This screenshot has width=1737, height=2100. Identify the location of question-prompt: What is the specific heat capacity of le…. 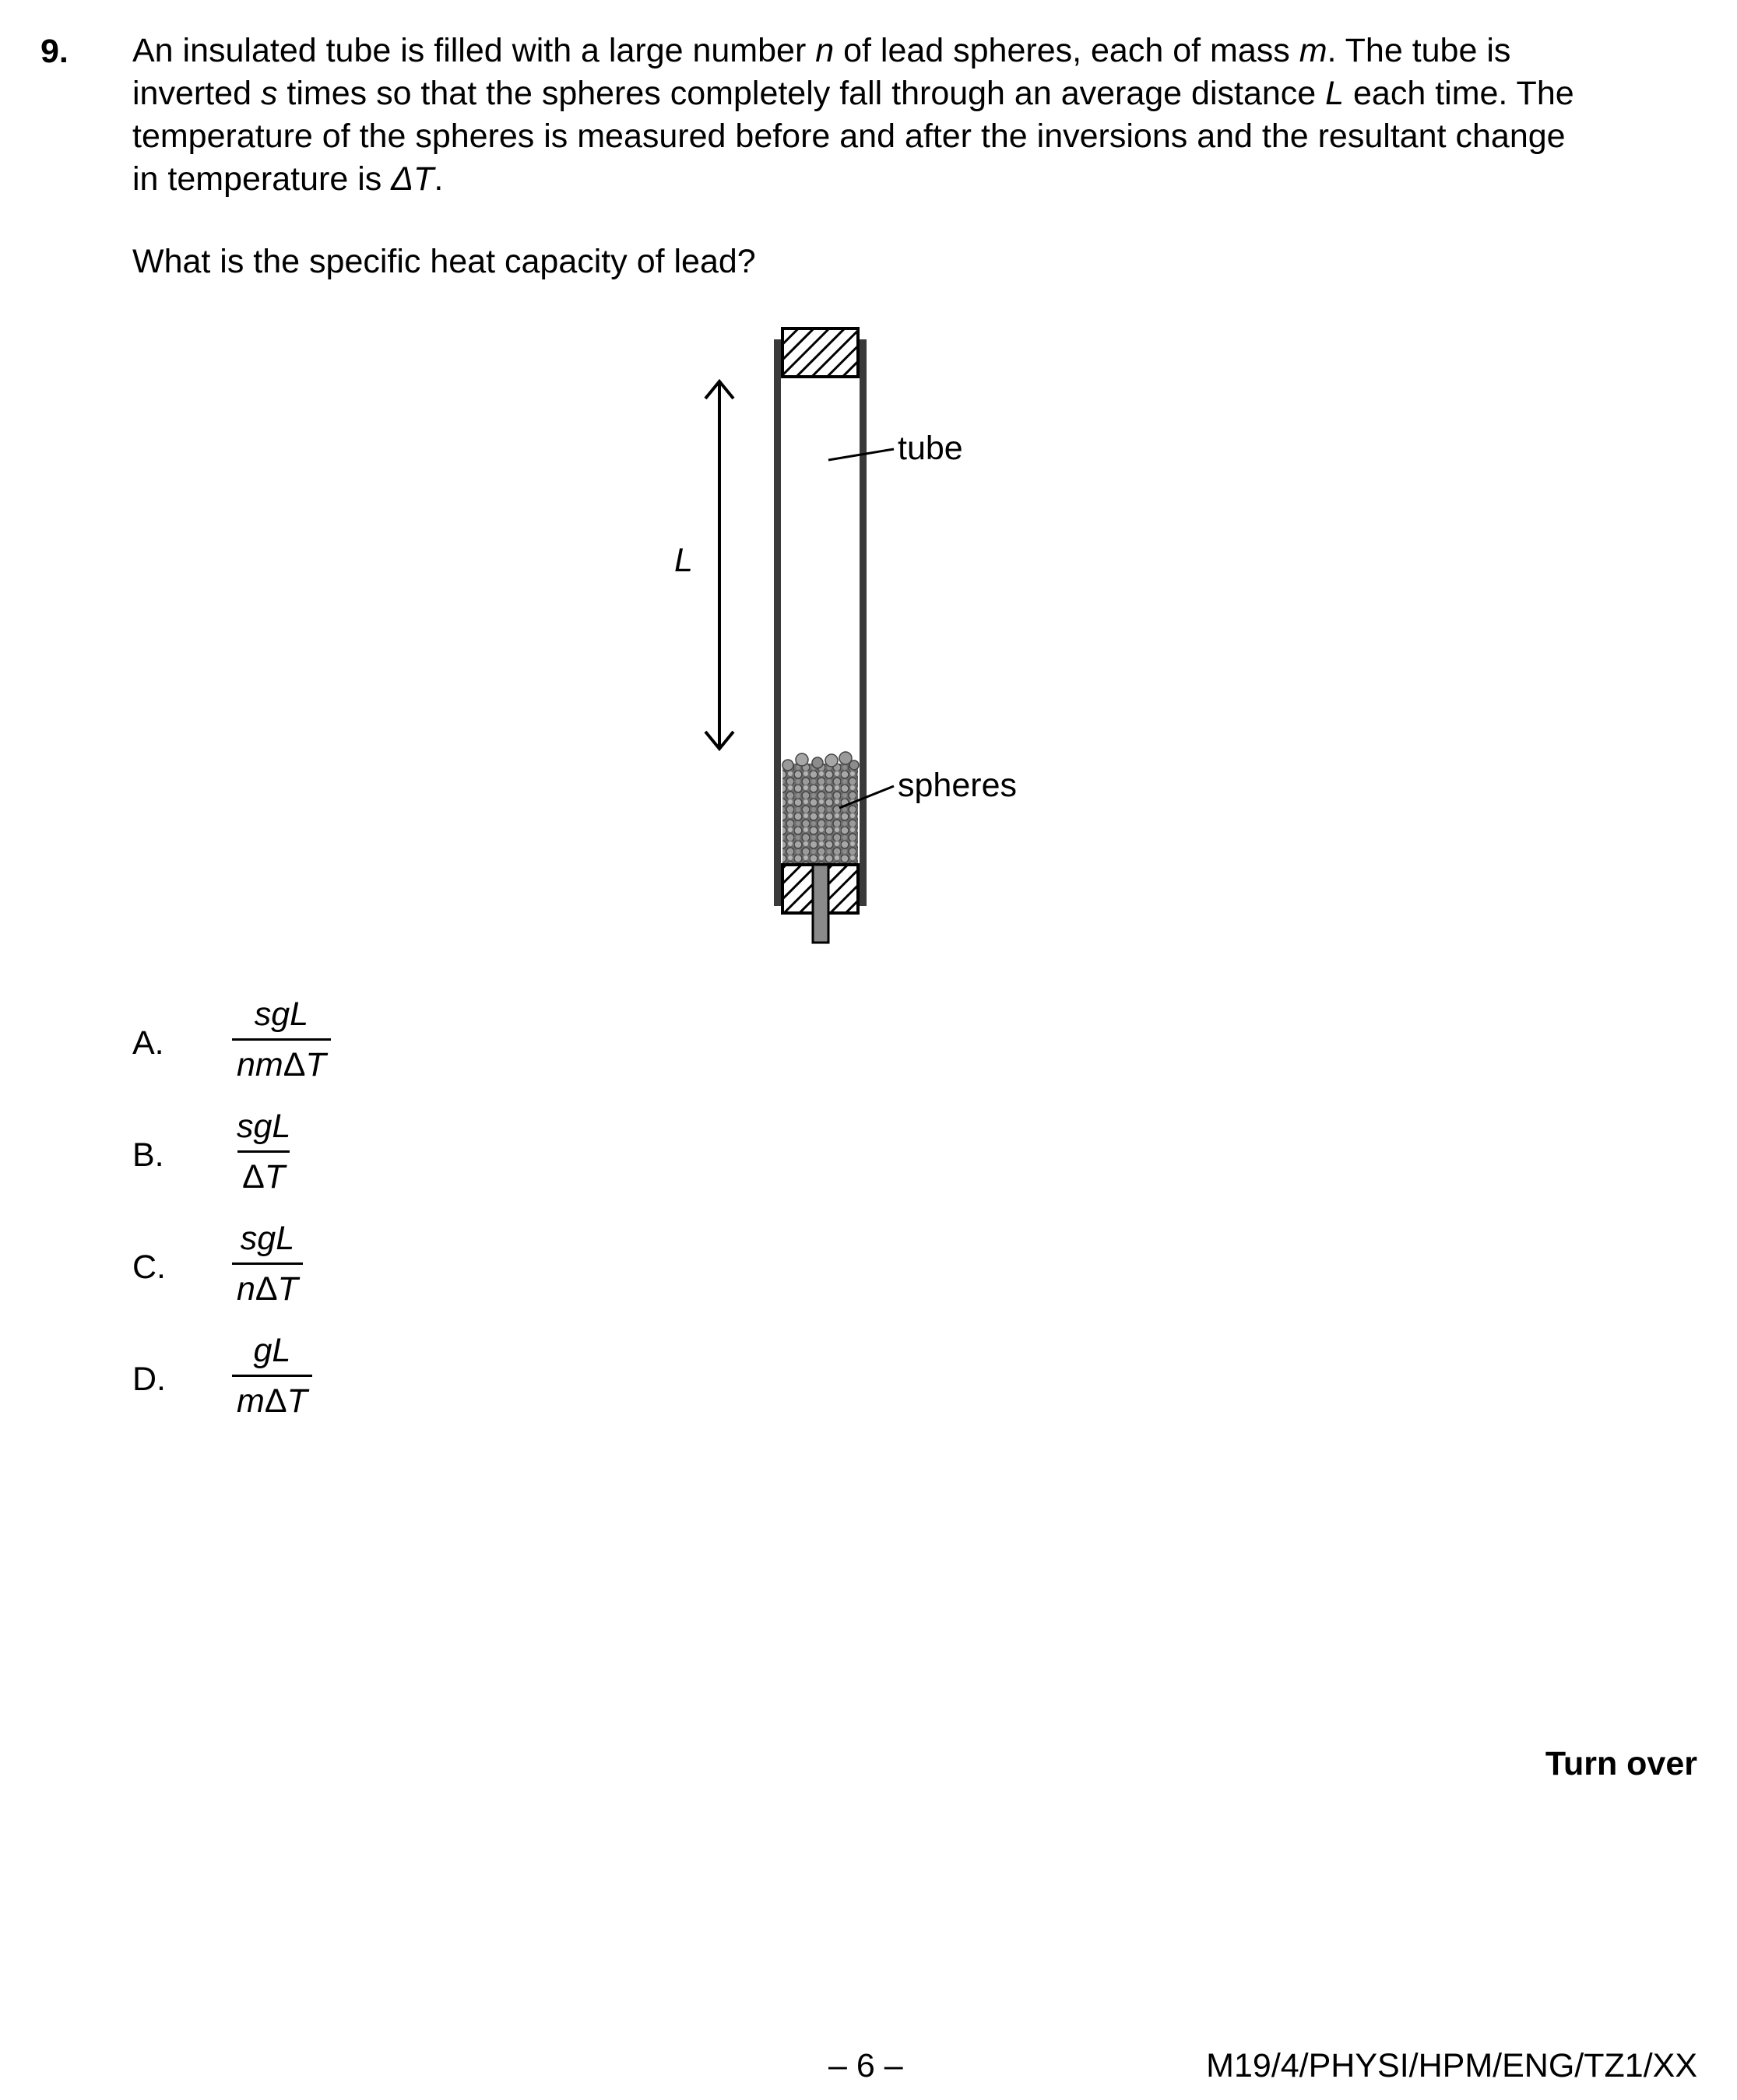
(444, 261).